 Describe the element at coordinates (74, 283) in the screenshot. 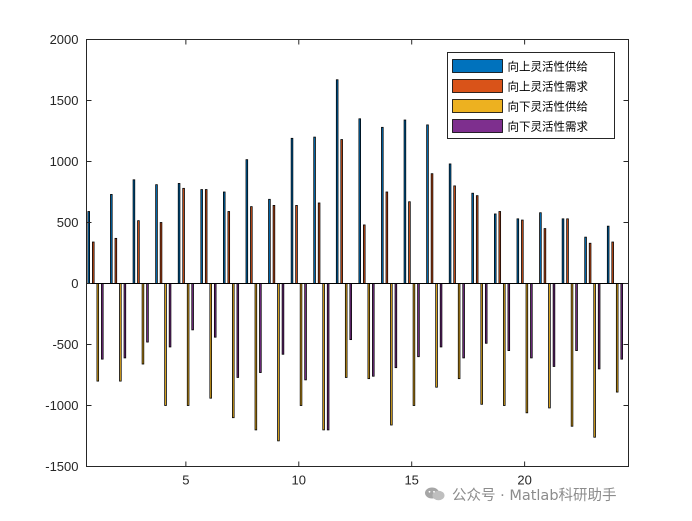

I see `y-tick-label: 0` at that location.